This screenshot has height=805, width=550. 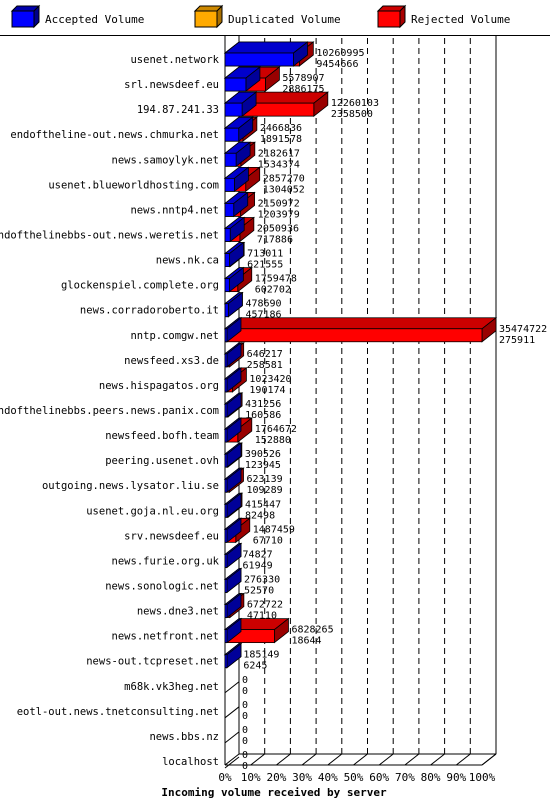 What do you see at coordinates (258, 554) in the screenshot?
I see `data-label-total: 74827` at bounding box center [258, 554].